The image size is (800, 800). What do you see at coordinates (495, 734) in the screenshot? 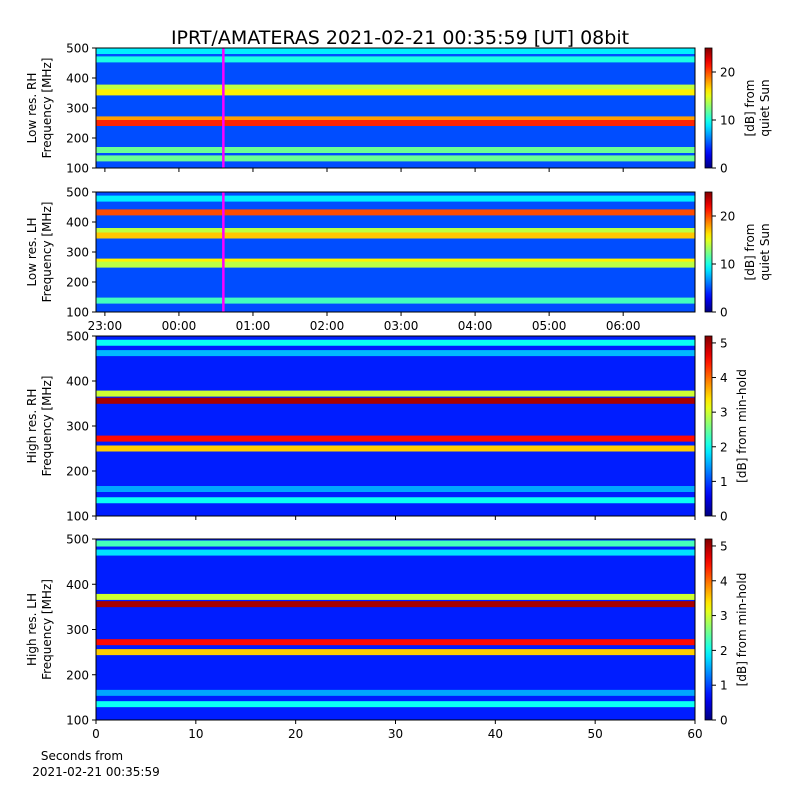
I see `x-tick-label: 40` at bounding box center [495, 734].